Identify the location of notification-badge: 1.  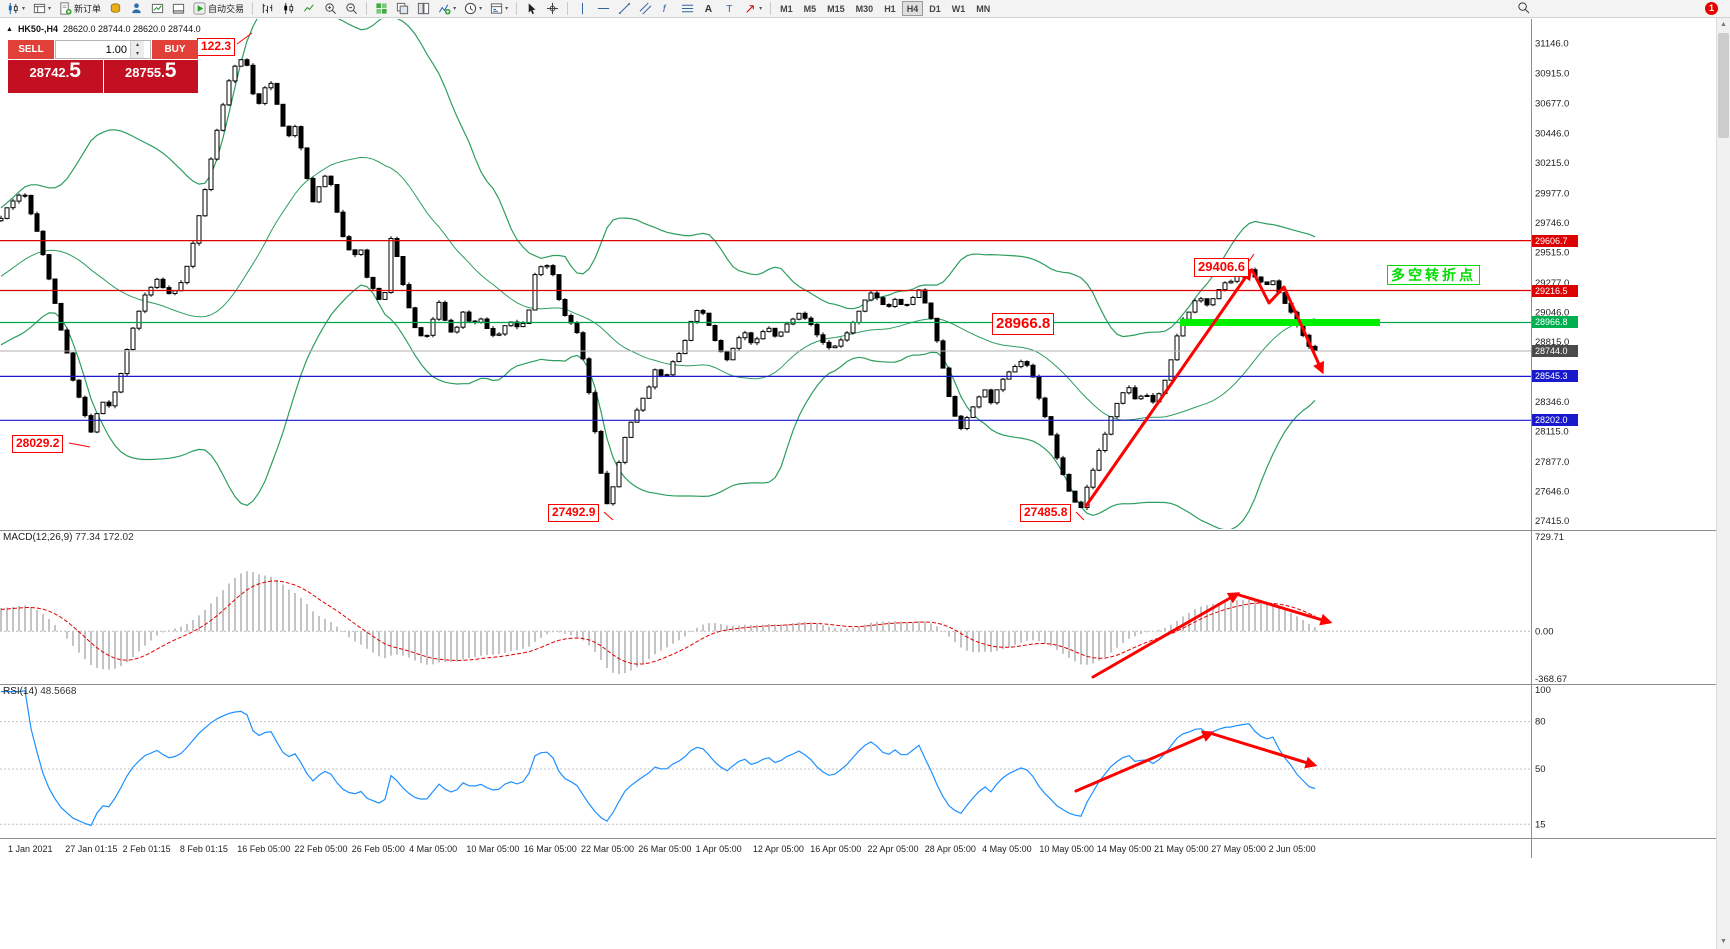
(1711, 8).